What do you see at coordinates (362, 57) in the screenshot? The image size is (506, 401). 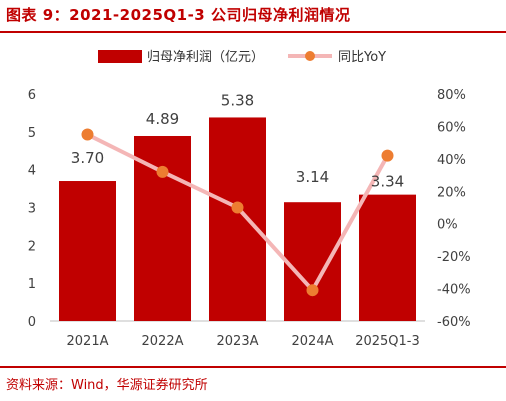 I see `legend-line-label: 同比YoY` at bounding box center [362, 57].